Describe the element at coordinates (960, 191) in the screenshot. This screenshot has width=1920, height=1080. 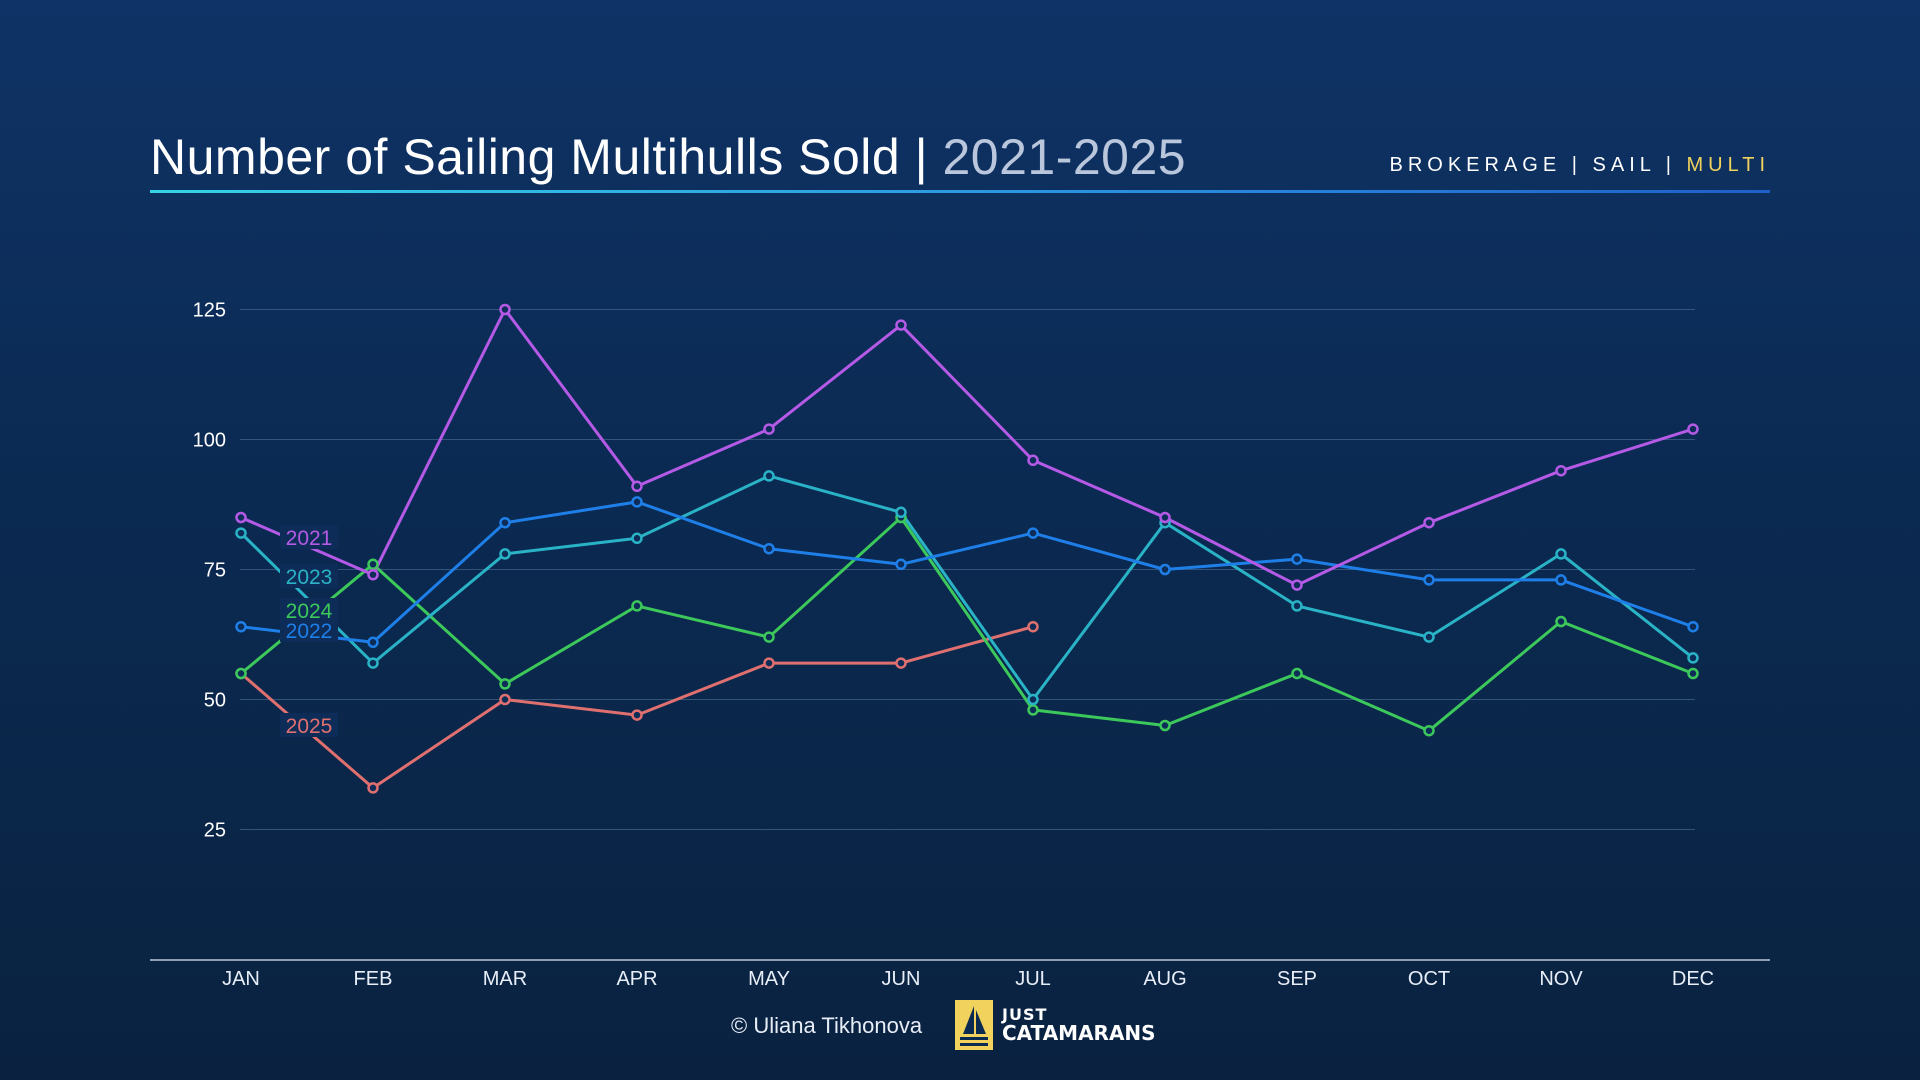
I see `title-underline` at that location.